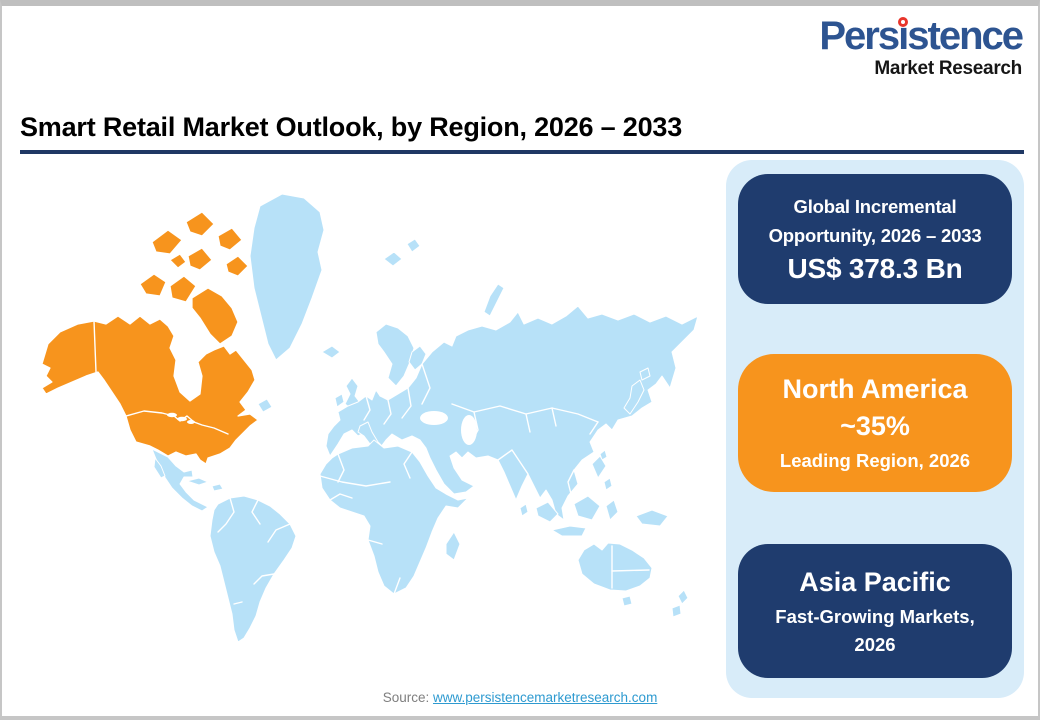 Image resolution: width=1040 pixels, height=720 pixels. Describe the element at coordinates (187, 480) in the screenshot. I see `region-central-america` at that location.